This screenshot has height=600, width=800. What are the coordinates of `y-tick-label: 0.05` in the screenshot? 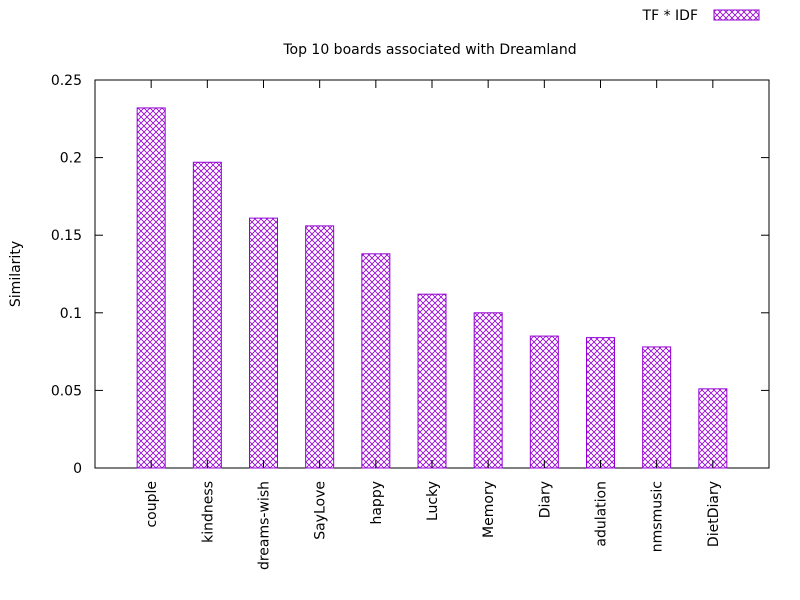 It's located at (66, 391).